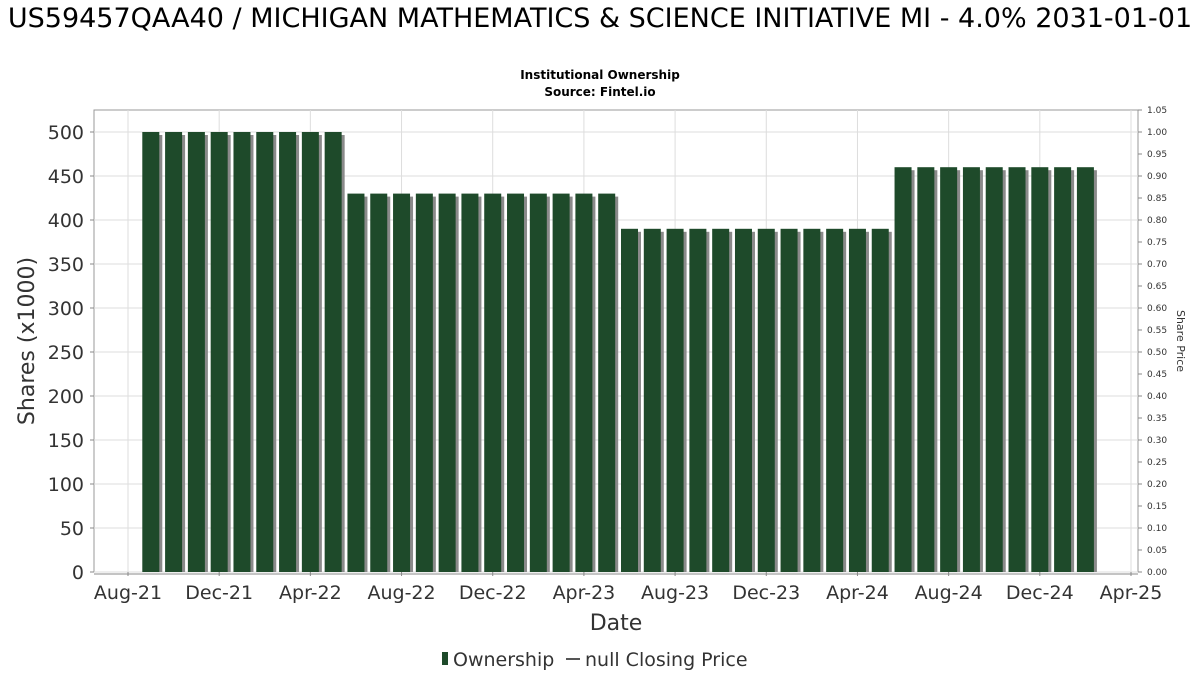  I want to click on y2-tick-label: 0.80, so click(1157, 221).